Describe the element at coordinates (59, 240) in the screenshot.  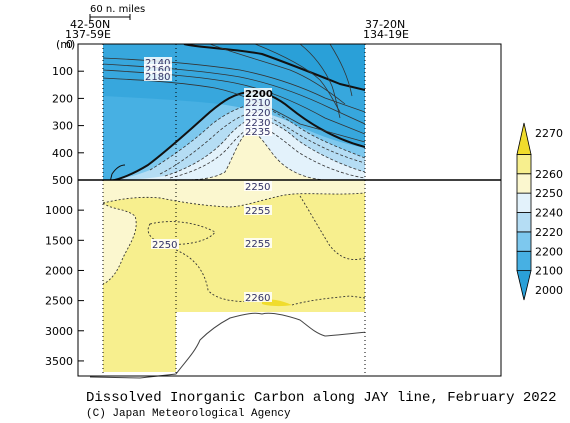
I see `y-tick-label: 1500` at that location.